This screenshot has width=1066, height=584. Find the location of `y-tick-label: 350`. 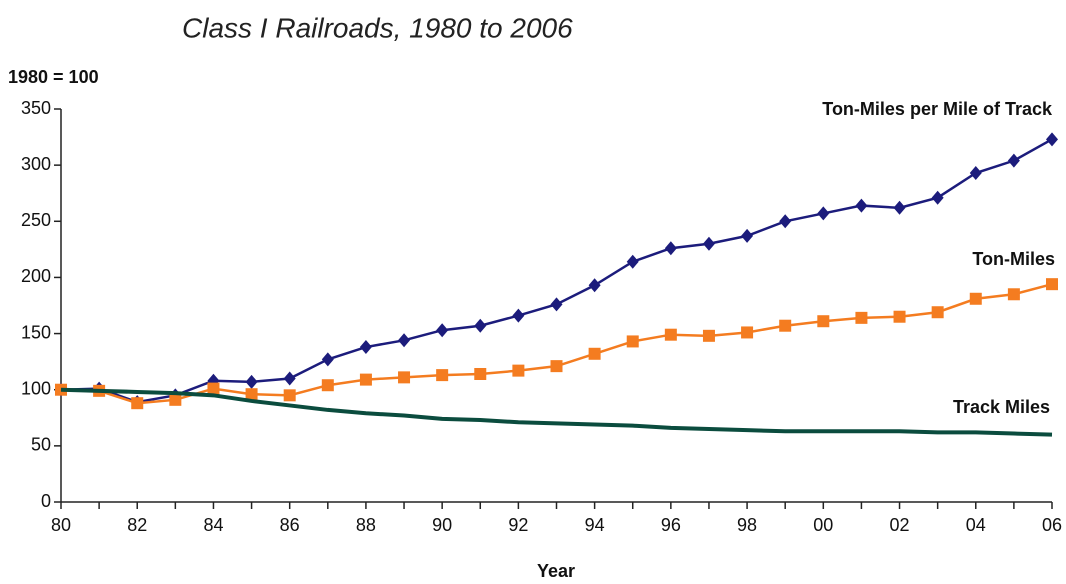

y-tick-label: 350 is located at coordinates (36, 108).